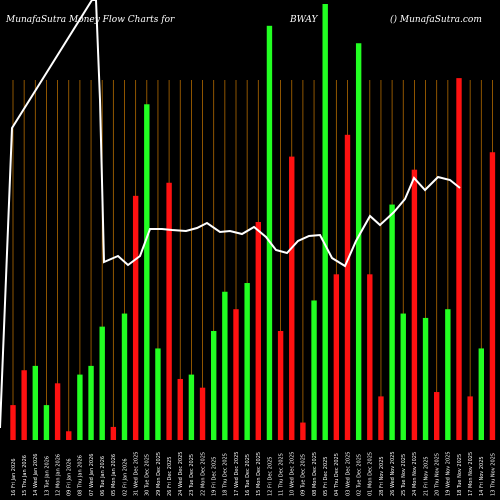 The height and width of the screenshot is (500, 500). Describe the element at coordinates (382, 476) in the screenshot. I see `x-tick-label: 28 Fri Nov 2025` at that location.